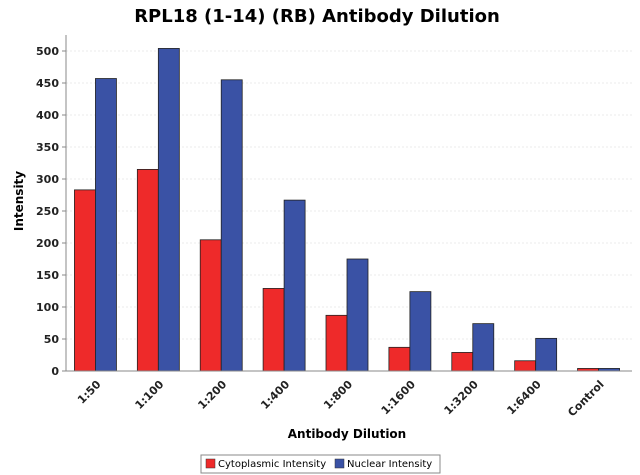  Describe the element at coordinates (272, 464) in the screenshot. I see `legend-label-cytoplasmic: Cytoplasmic Intensity` at that location.